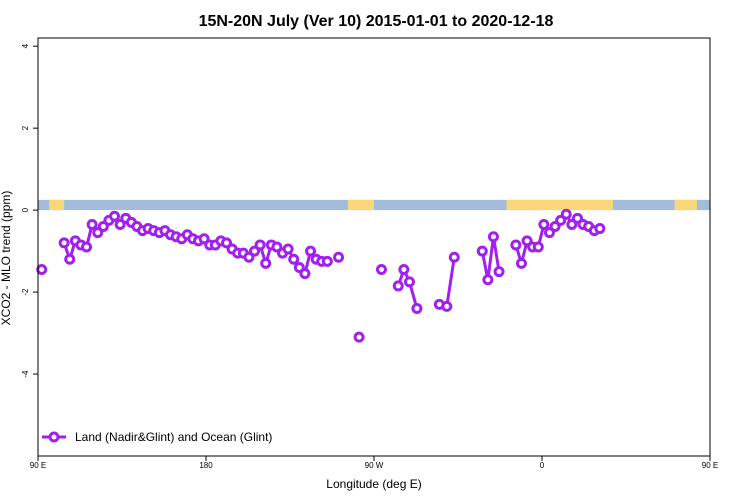  What do you see at coordinates (38, 465) in the screenshot?
I see `x-tick-label-0: 90 E` at bounding box center [38, 465].